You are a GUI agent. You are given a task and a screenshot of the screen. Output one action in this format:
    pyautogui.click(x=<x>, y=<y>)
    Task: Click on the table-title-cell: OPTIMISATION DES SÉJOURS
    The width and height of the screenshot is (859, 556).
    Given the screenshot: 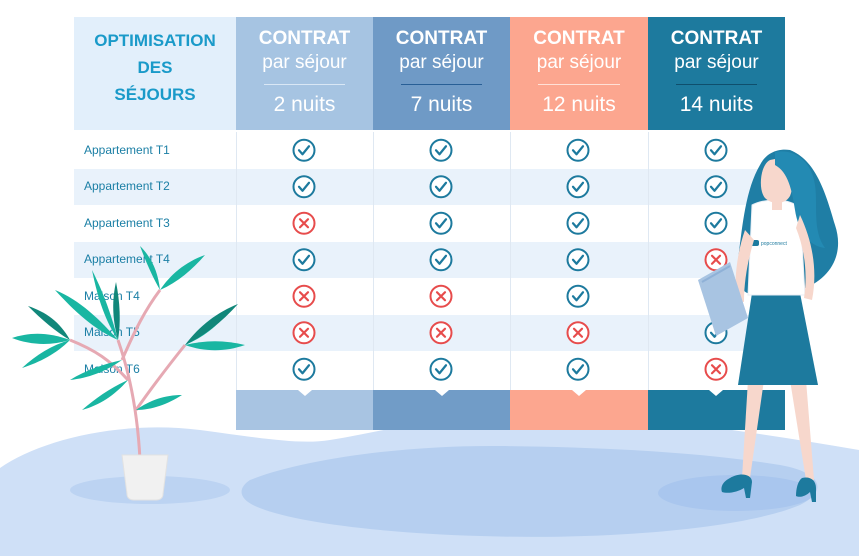 What is the action you would take?
    pyautogui.click(x=155, y=73)
    